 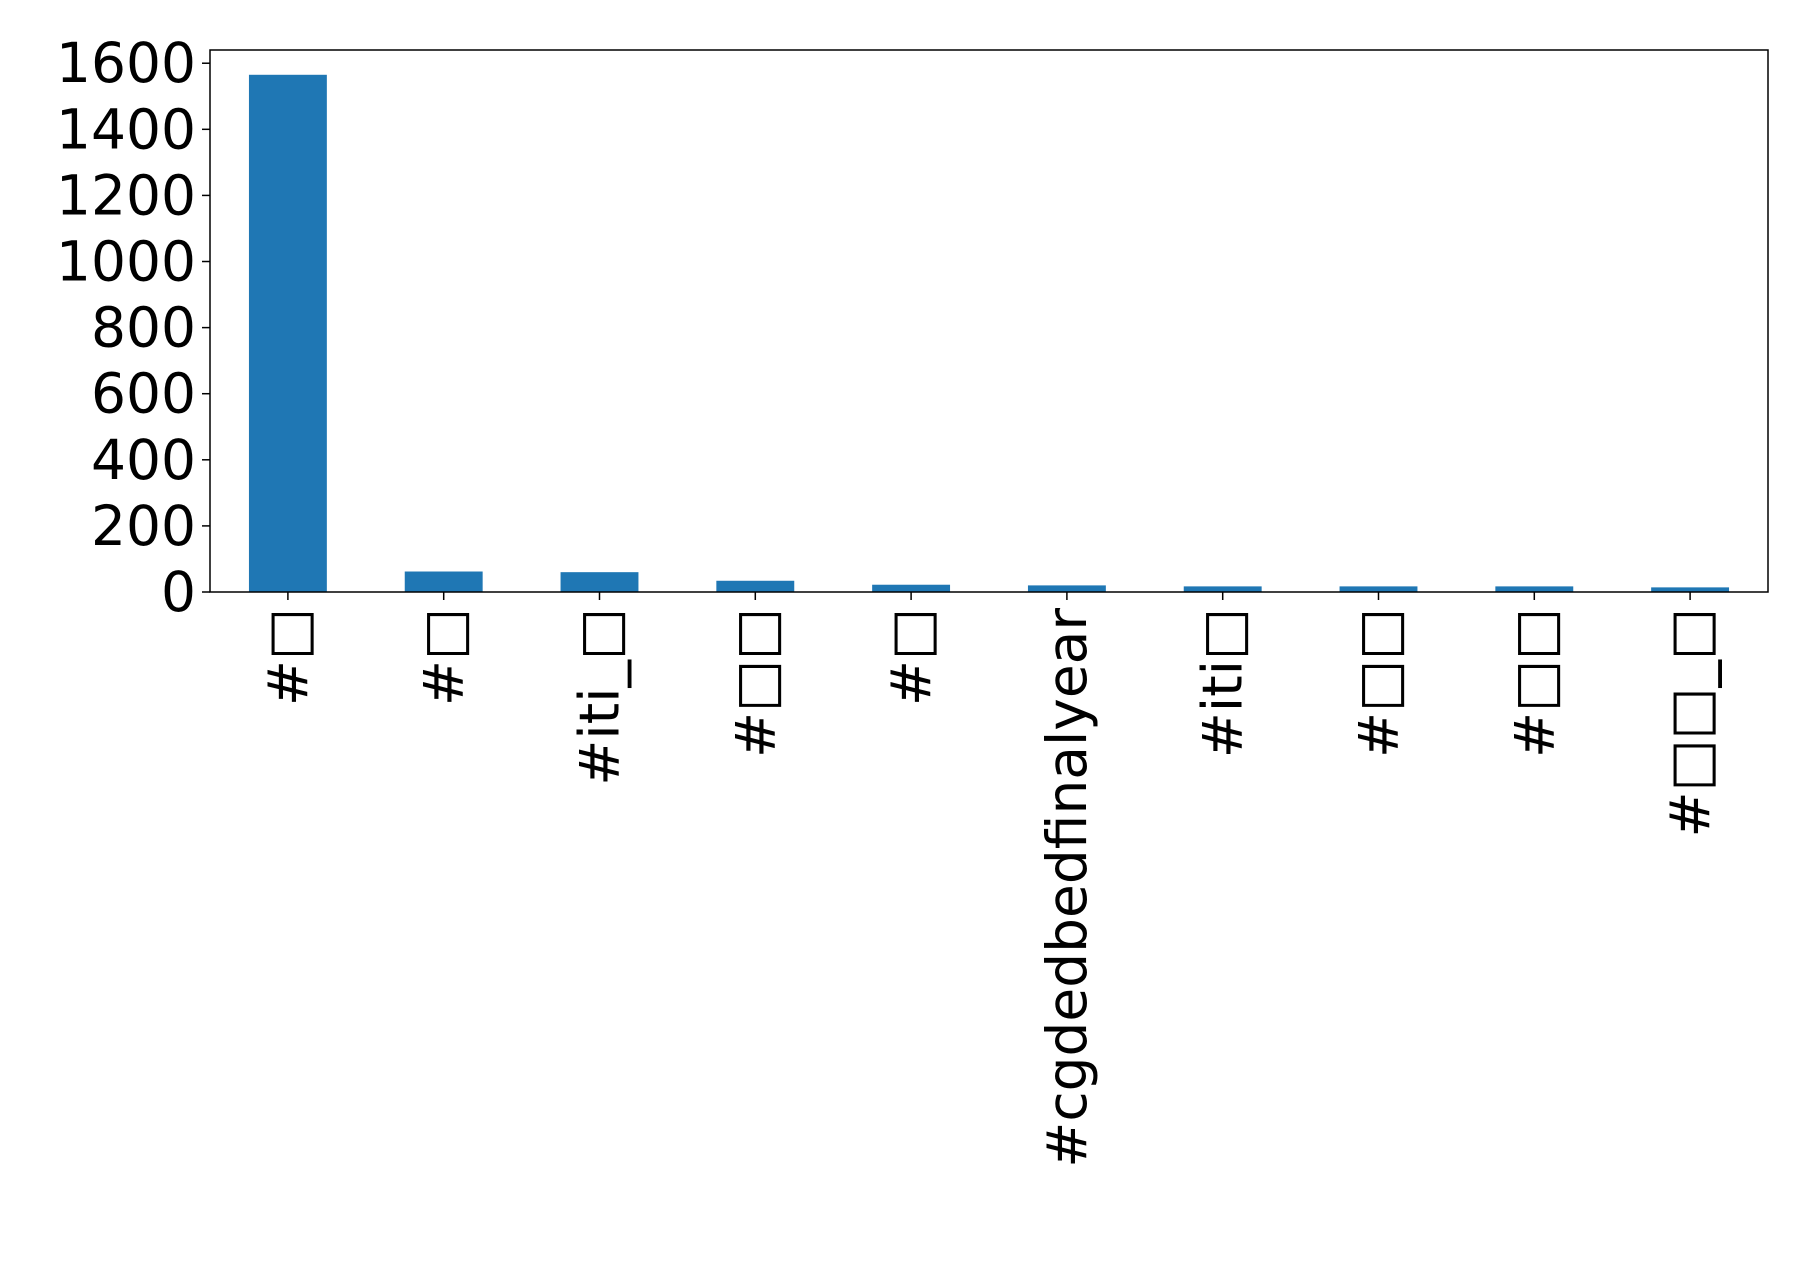 What do you see at coordinates (143, 460) in the screenshot?
I see `y-tick-label-2: 400` at bounding box center [143, 460].